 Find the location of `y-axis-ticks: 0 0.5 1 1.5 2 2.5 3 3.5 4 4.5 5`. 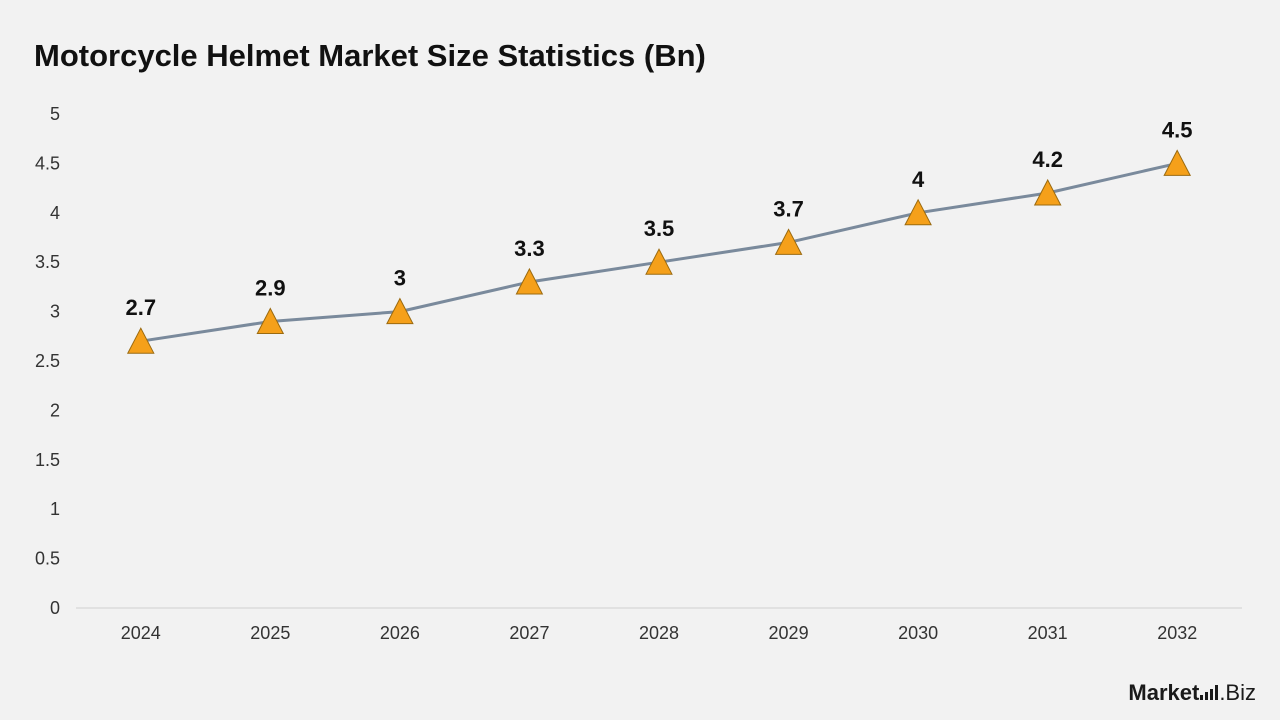

y-axis-ticks: 0 0.5 1 1.5 2 2.5 3 3.5 4 4.5 5 is located at coordinates (47, 361).